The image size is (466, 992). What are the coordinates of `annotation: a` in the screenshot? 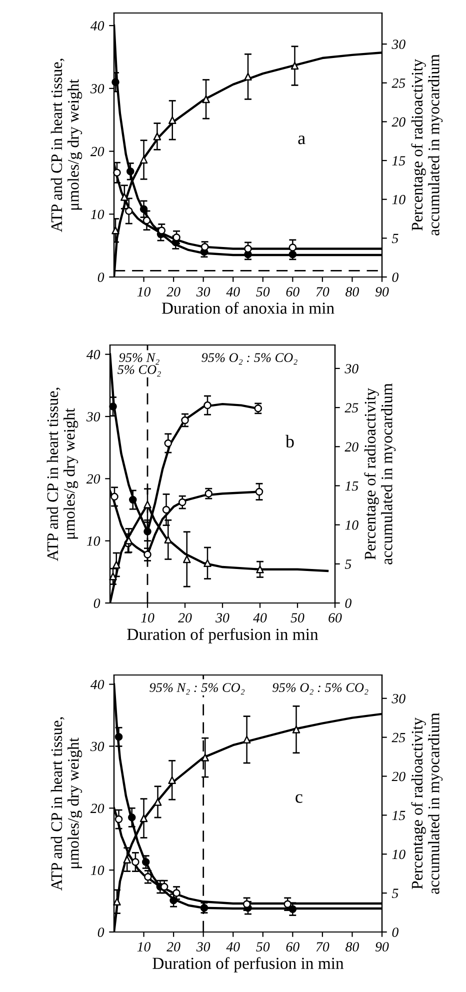 It's located at (302, 140).